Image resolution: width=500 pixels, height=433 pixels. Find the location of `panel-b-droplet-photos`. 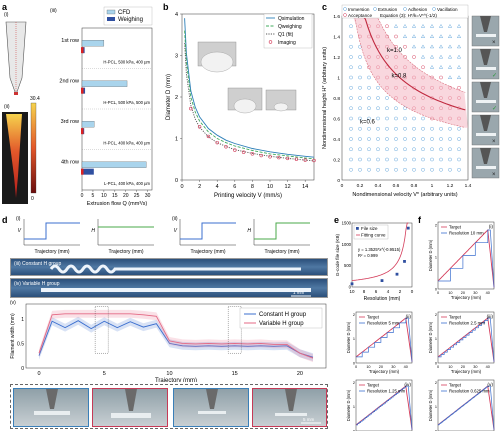

panel-b-droplet-photos is located at coordinates (247, 77).